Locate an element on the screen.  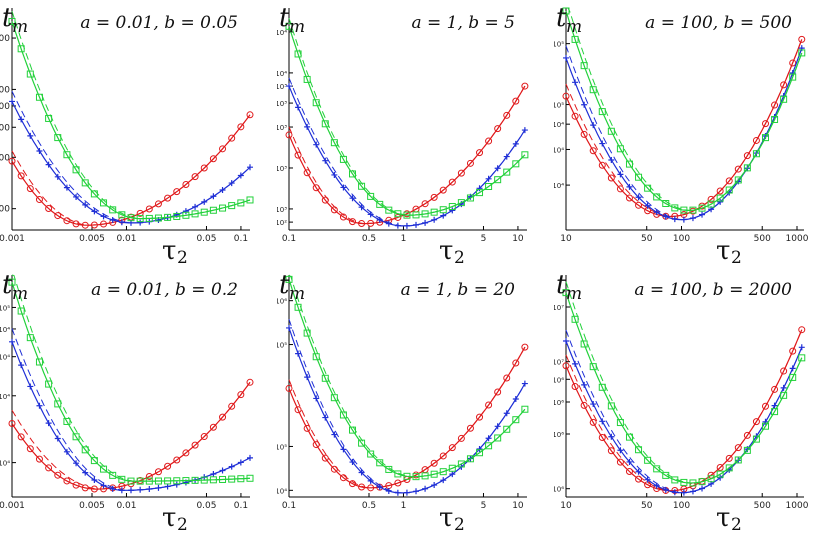
y-tick-label: 8 × 10² is located at coordinates (282, 223).